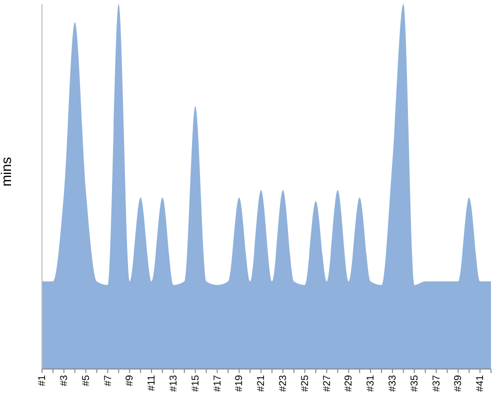 This screenshot has height=400, width=500. Describe the element at coordinates (393, 383) in the screenshot. I see `x-tick-label: #33` at that location.